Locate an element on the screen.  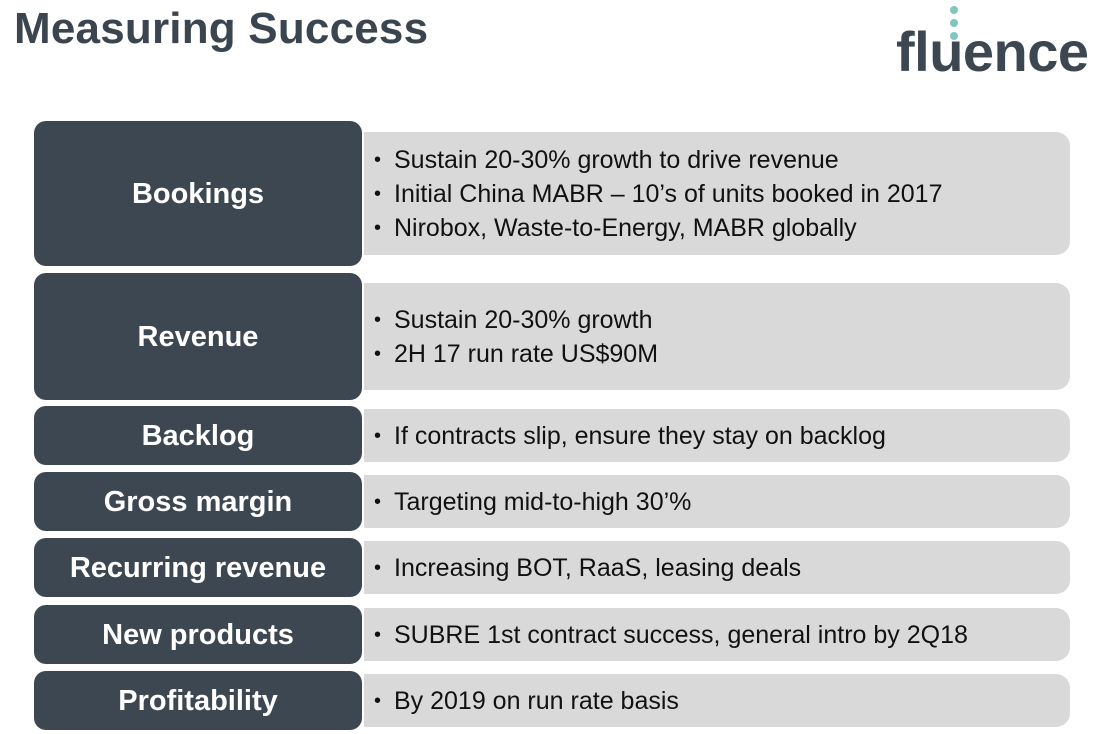
logo-dots-icon is located at coordinates (954, 23).